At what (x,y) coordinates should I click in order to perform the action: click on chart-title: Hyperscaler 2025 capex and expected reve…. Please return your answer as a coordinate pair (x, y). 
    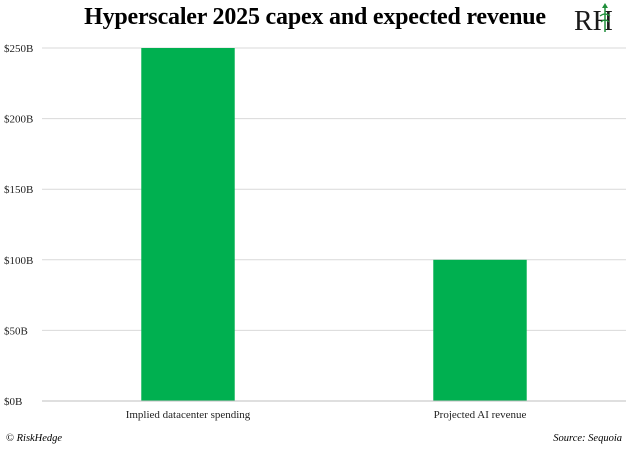
    Looking at the image, I should click on (315, 17).